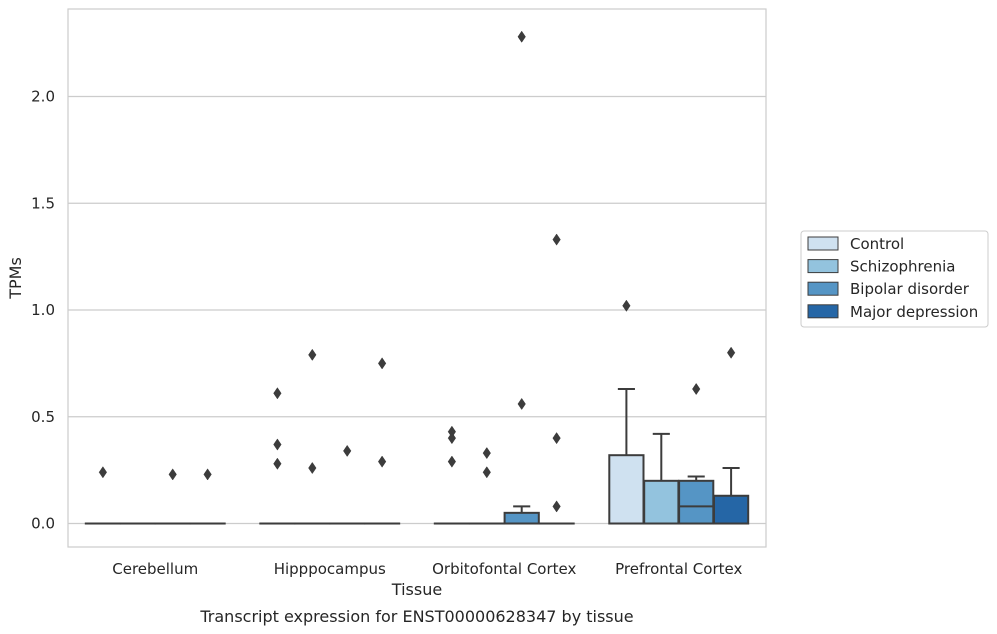 This screenshot has height=634, width=997. Describe the element at coordinates (15, 278) in the screenshot. I see `y-axis-label: TPMs` at that location.